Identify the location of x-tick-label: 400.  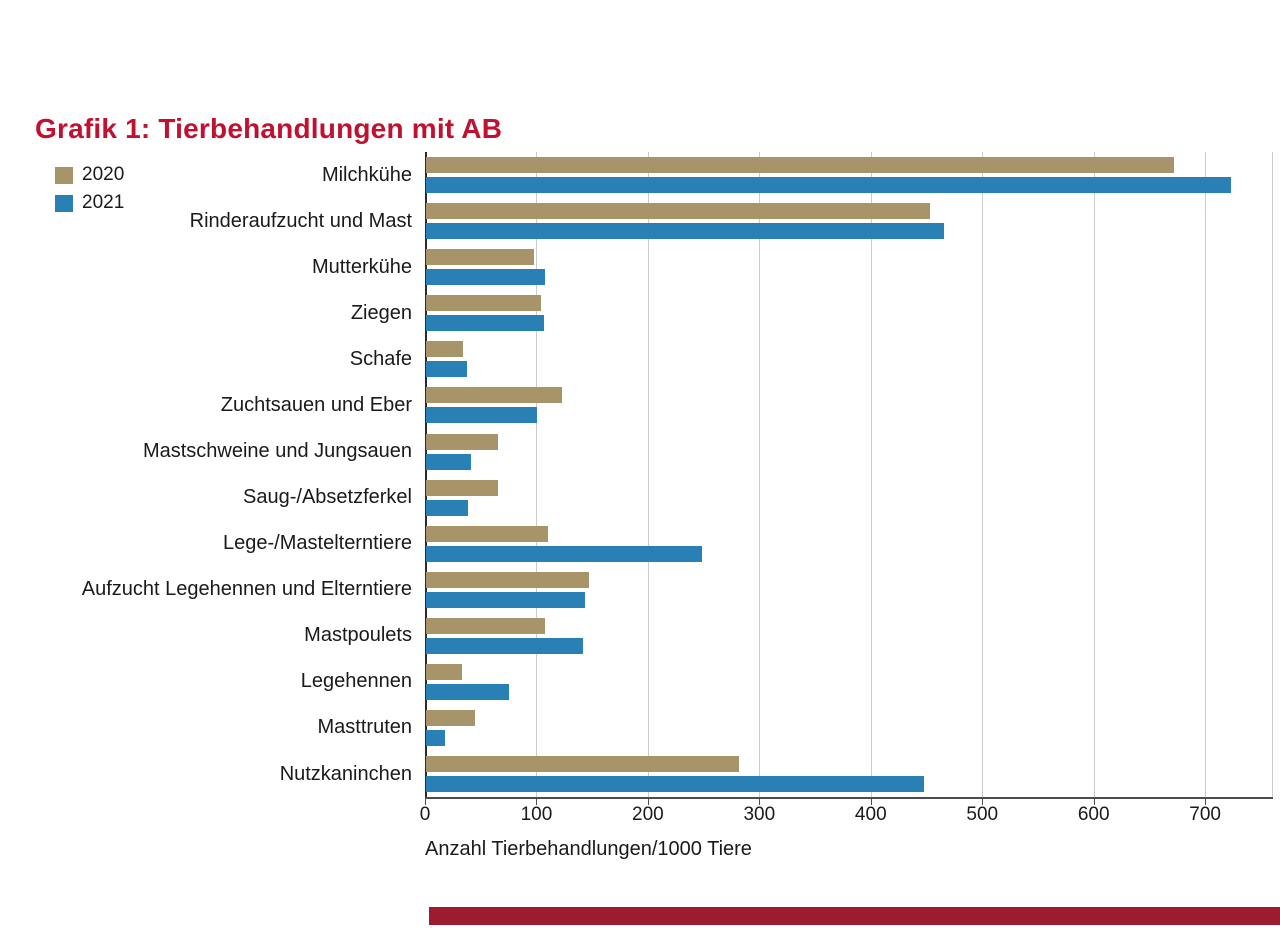
(870, 814).